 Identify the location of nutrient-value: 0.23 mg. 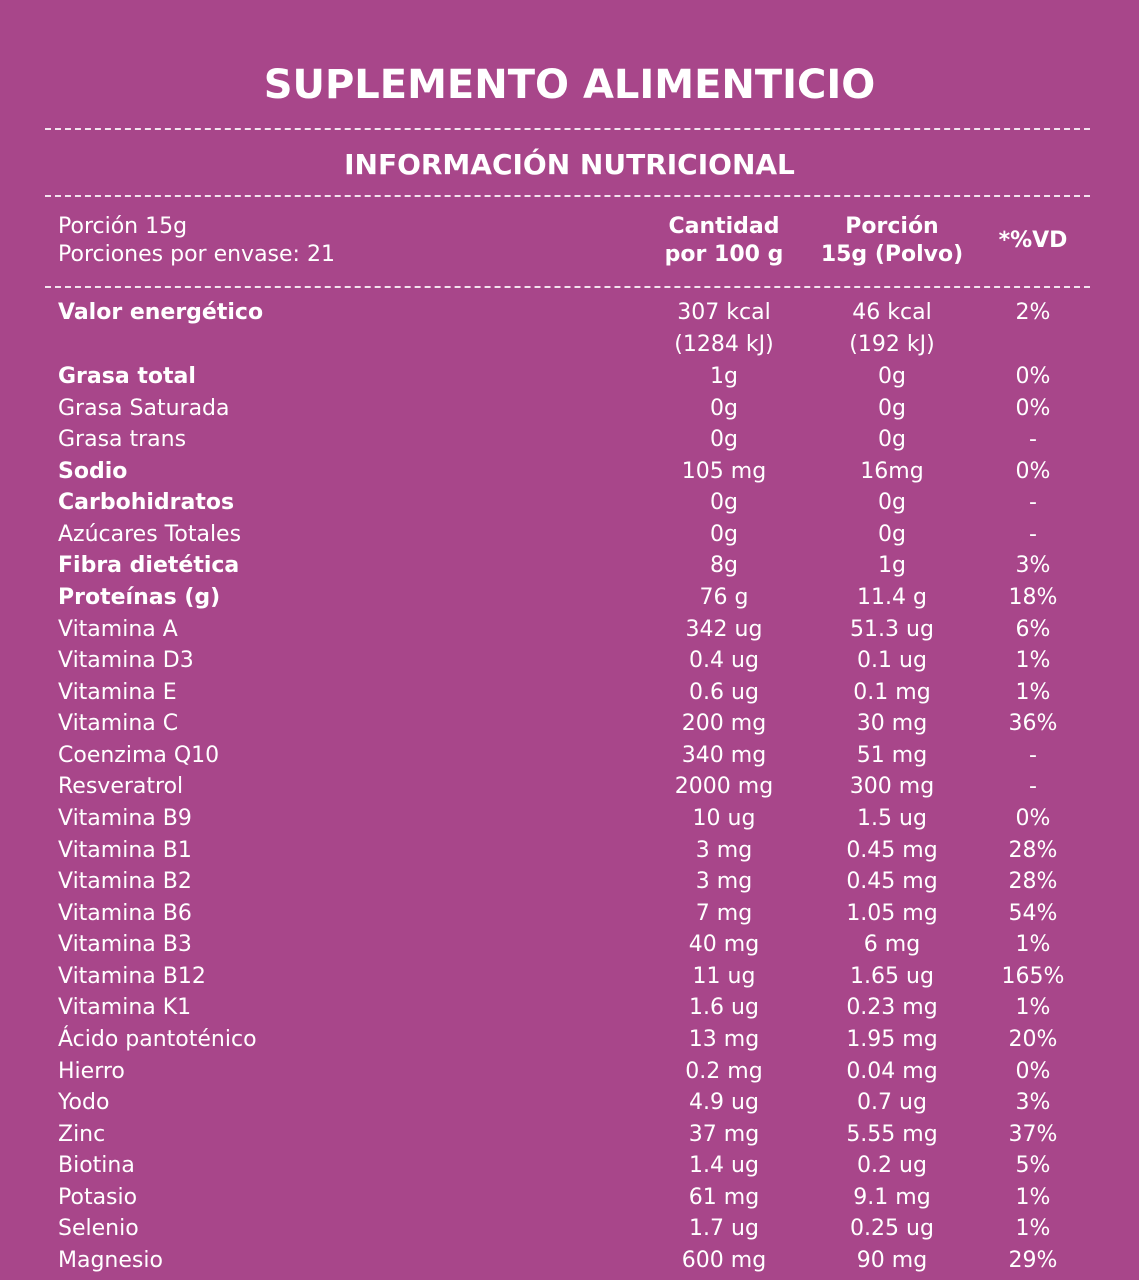
(892, 1008).